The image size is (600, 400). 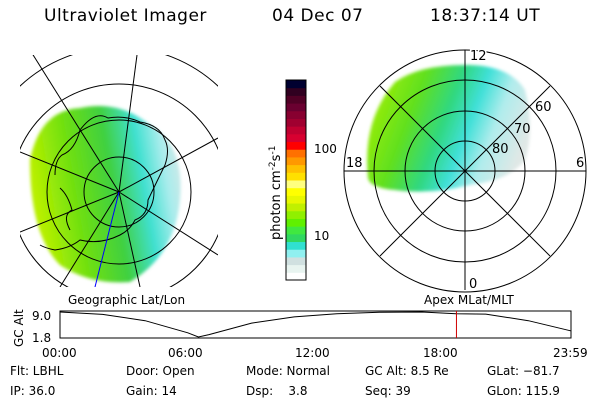 What do you see at coordinates (523, 391) in the screenshot?
I see `status-glon: GLon: 115.9` at bounding box center [523, 391].